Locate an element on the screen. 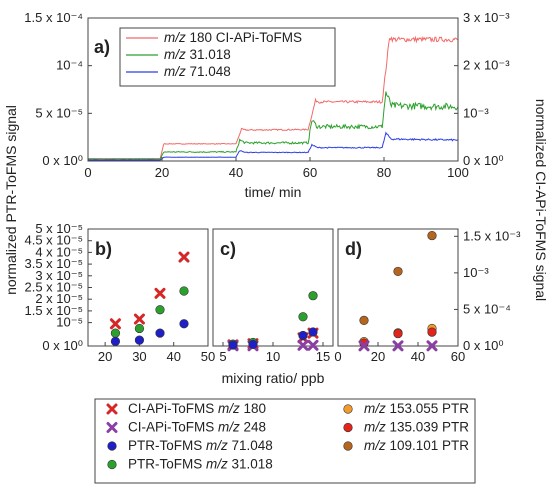  y-tick-label: 3.5 x 10⁻⁵ is located at coordinates (53, 263).